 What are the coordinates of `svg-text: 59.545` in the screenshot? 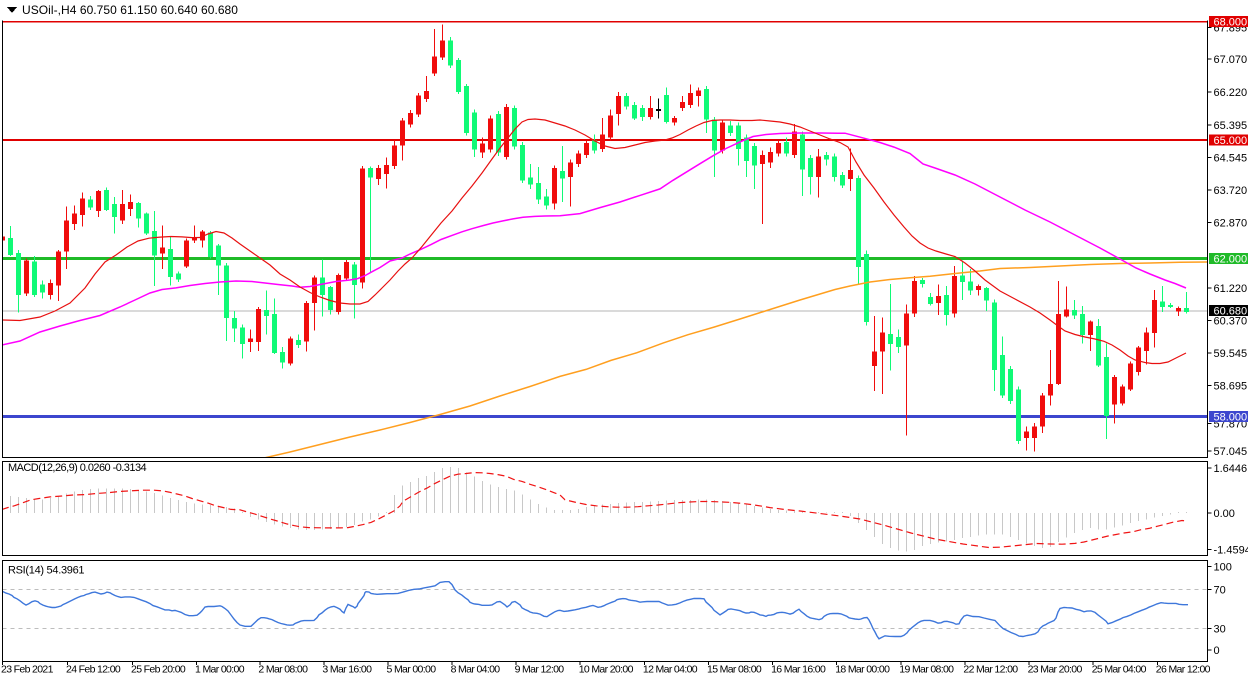 It's located at (1231, 354).